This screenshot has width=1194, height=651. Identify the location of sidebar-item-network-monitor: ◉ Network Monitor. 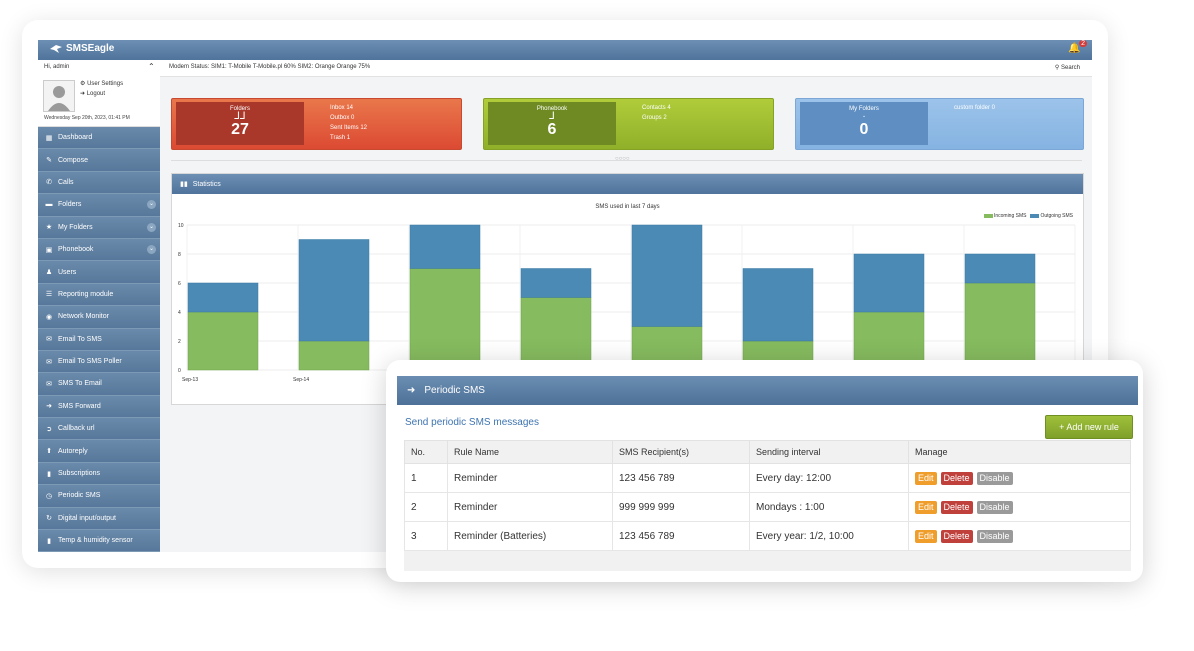
(99, 317).